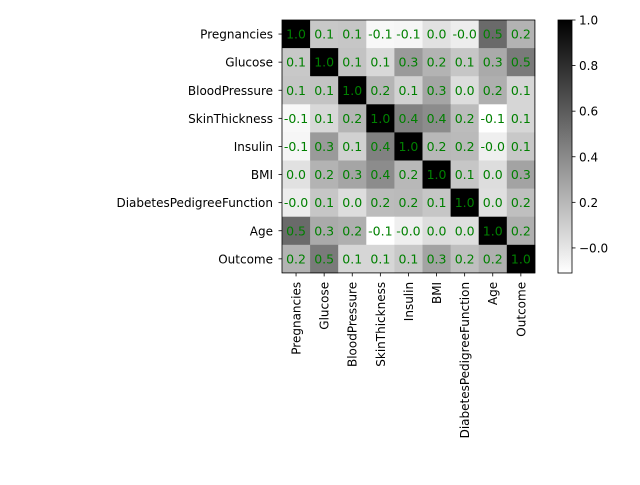 The width and height of the screenshot is (640, 485). What do you see at coordinates (521, 309) in the screenshot?
I see `x-tick-label: Outcome` at bounding box center [521, 309].